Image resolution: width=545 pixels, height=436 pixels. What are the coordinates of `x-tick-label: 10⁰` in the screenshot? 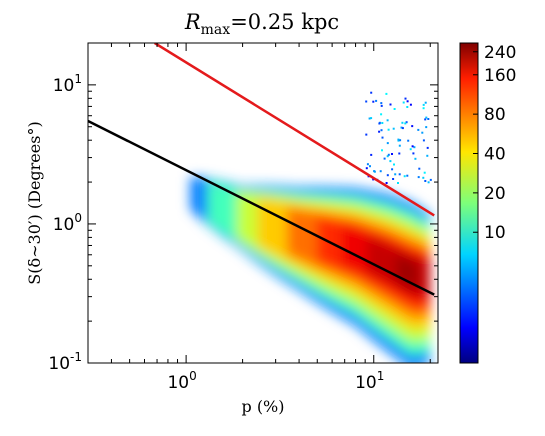 It's located at (181, 381).